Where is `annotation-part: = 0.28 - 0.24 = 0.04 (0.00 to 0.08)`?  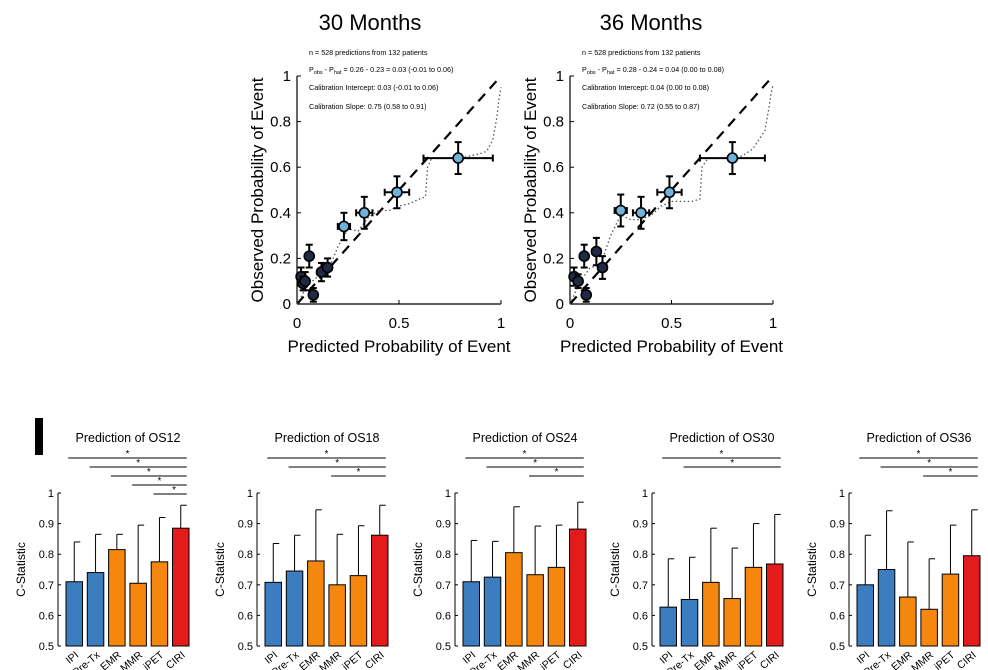 annotation-part: = 0.28 - 0.24 = 0.04 (0.00 to 0.08) is located at coordinates (670, 69).